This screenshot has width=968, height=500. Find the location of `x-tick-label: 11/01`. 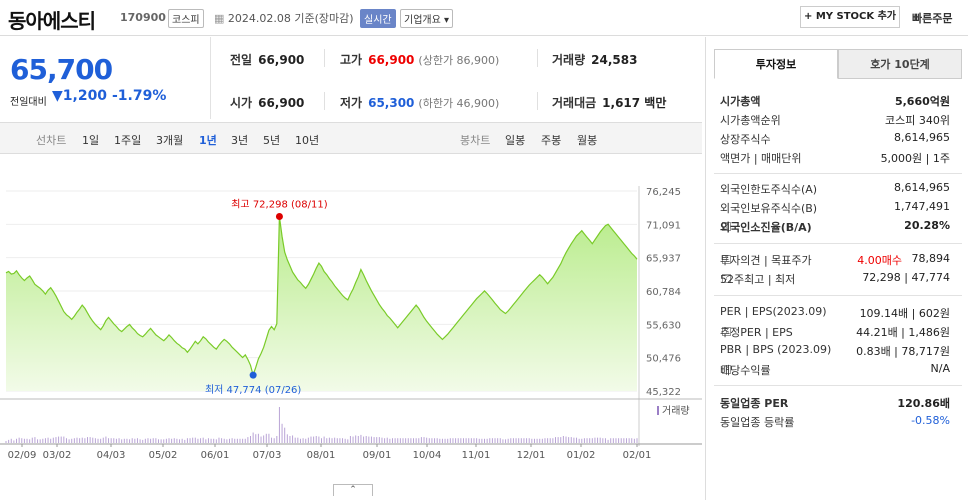

x-tick-label: 11/01 is located at coordinates (476, 455).